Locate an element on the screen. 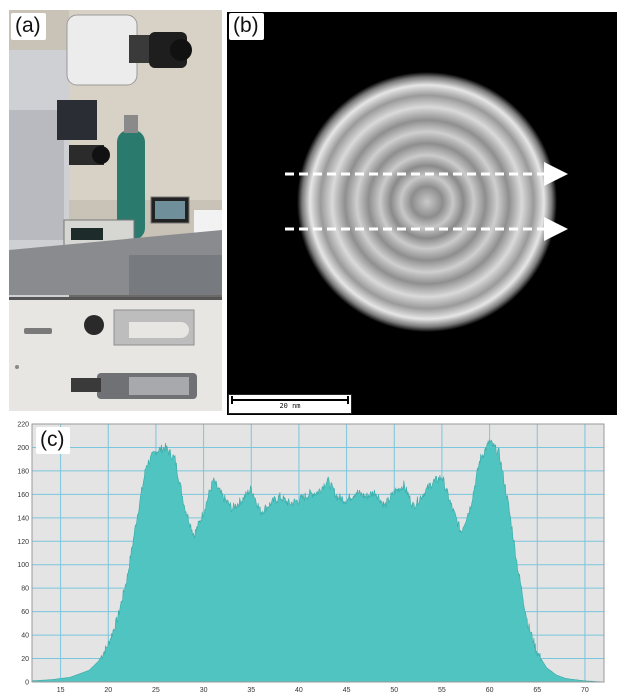 The height and width of the screenshot is (695, 617). x-tick-label: 35 is located at coordinates (251, 690).